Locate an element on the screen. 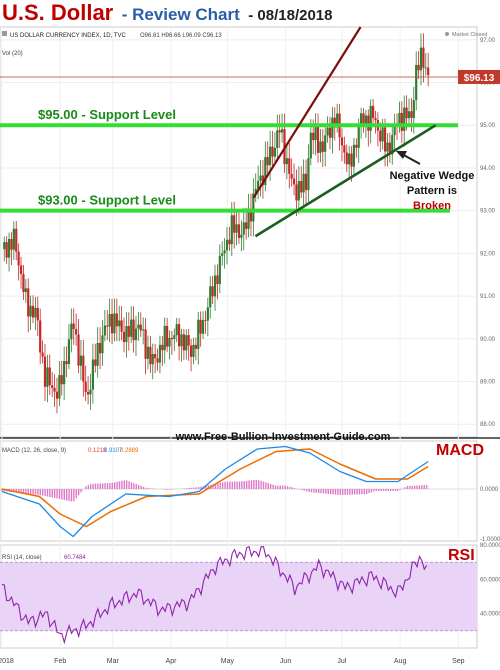 Image resolution: width=500 pixels, height=670 pixels. x-tick-label: Aug is located at coordinates (400, 661).